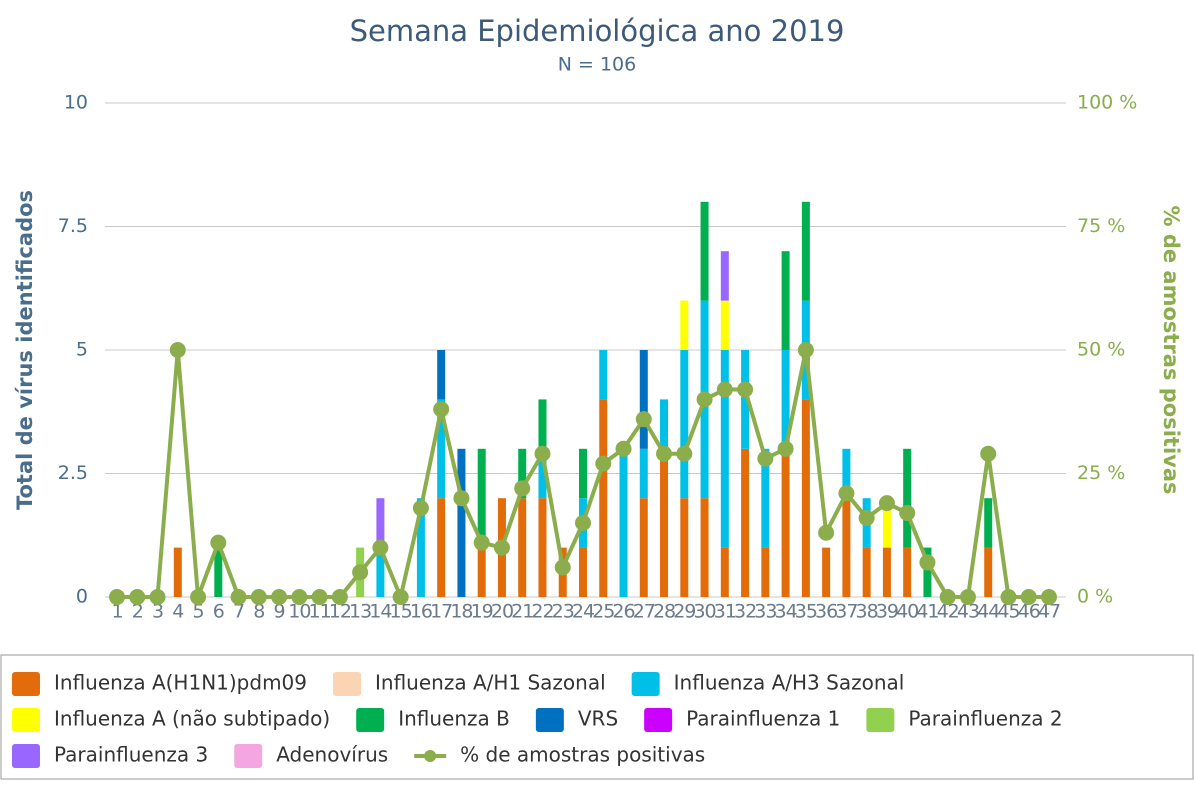 This screenshot has height=785, width=1194. I want to click on legend-label: Influenza B, so click(454, 719).